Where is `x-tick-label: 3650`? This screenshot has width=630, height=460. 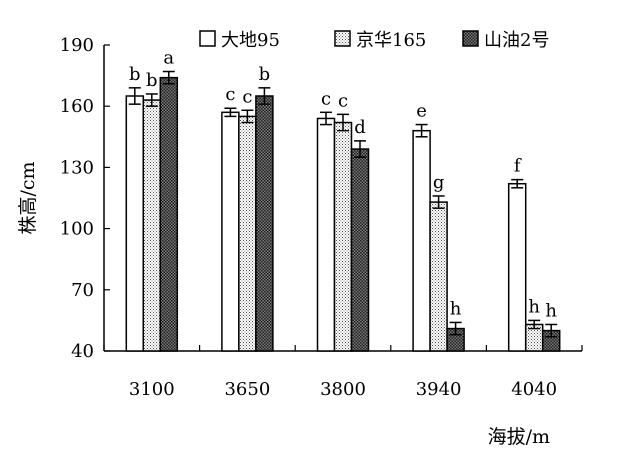 x-tick-label: 3650 is located at coordinates (247, 389).